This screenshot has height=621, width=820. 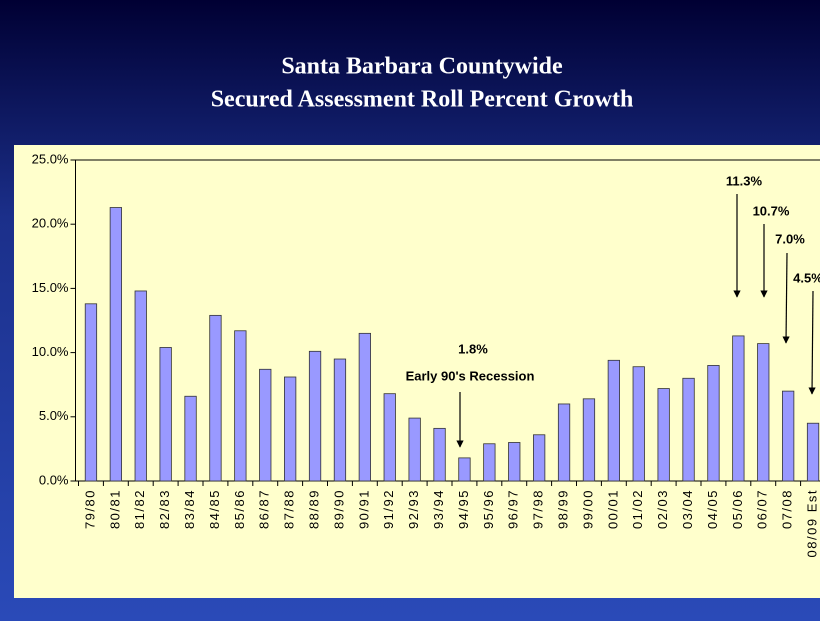 What do you see at coordinates (422, 67) in the screenshot?
I see `chart-title: Santa Barbara Countywide` at bounding box center [422, 67].